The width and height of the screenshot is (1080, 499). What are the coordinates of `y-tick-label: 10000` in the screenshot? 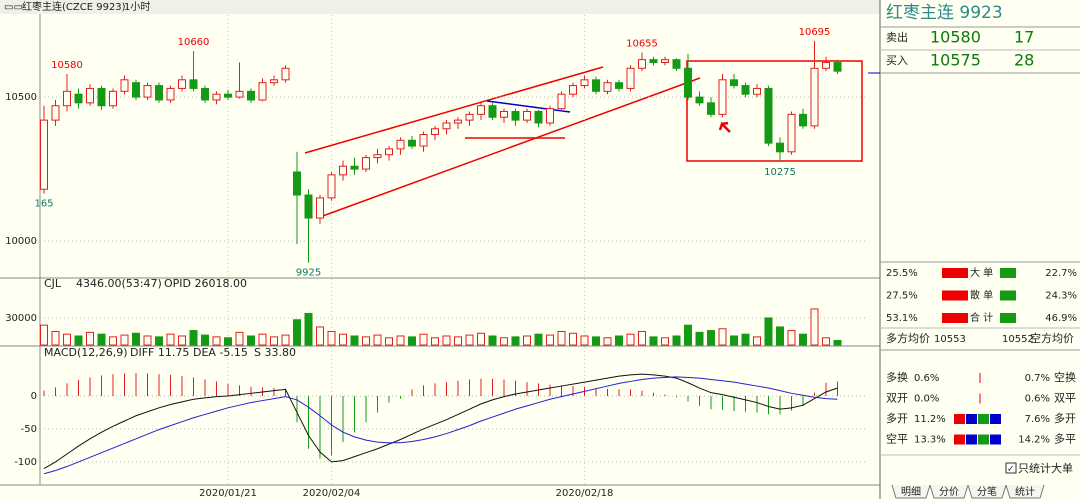 It's located at (21, 241).